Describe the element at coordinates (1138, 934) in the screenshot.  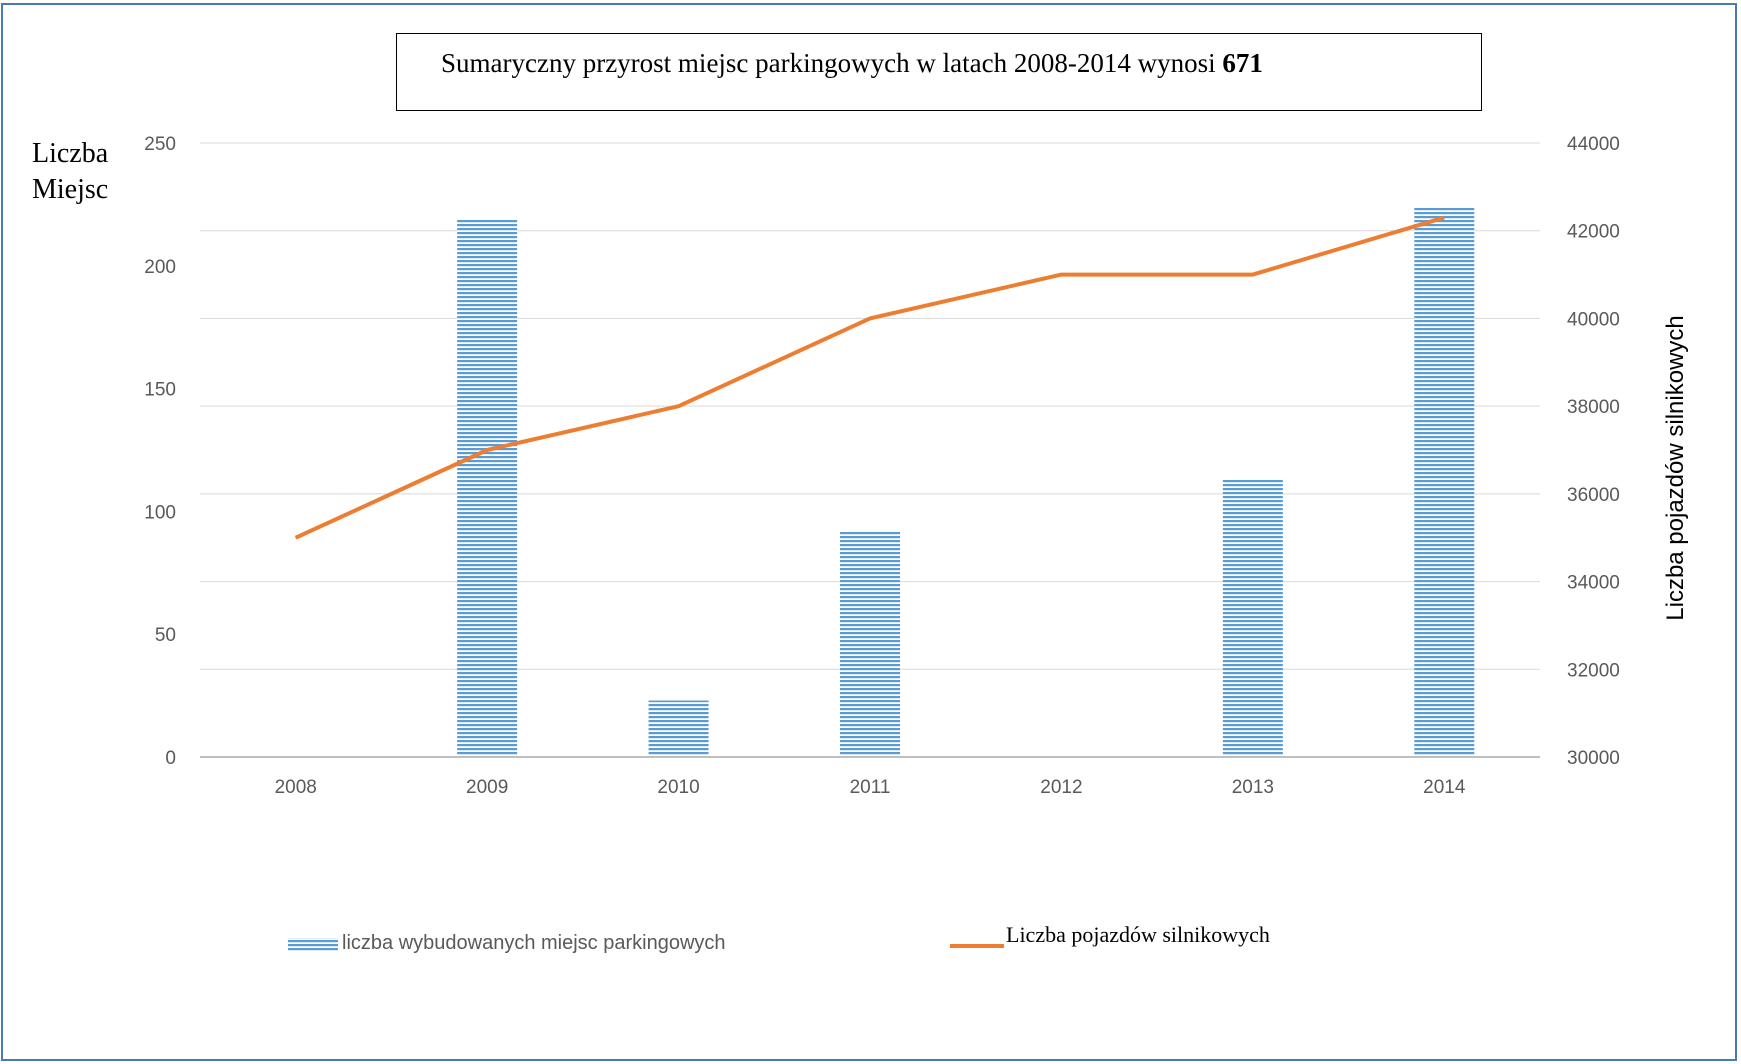
I see `legend-line-label: Liczba pojazdów silnikowych` at that location.